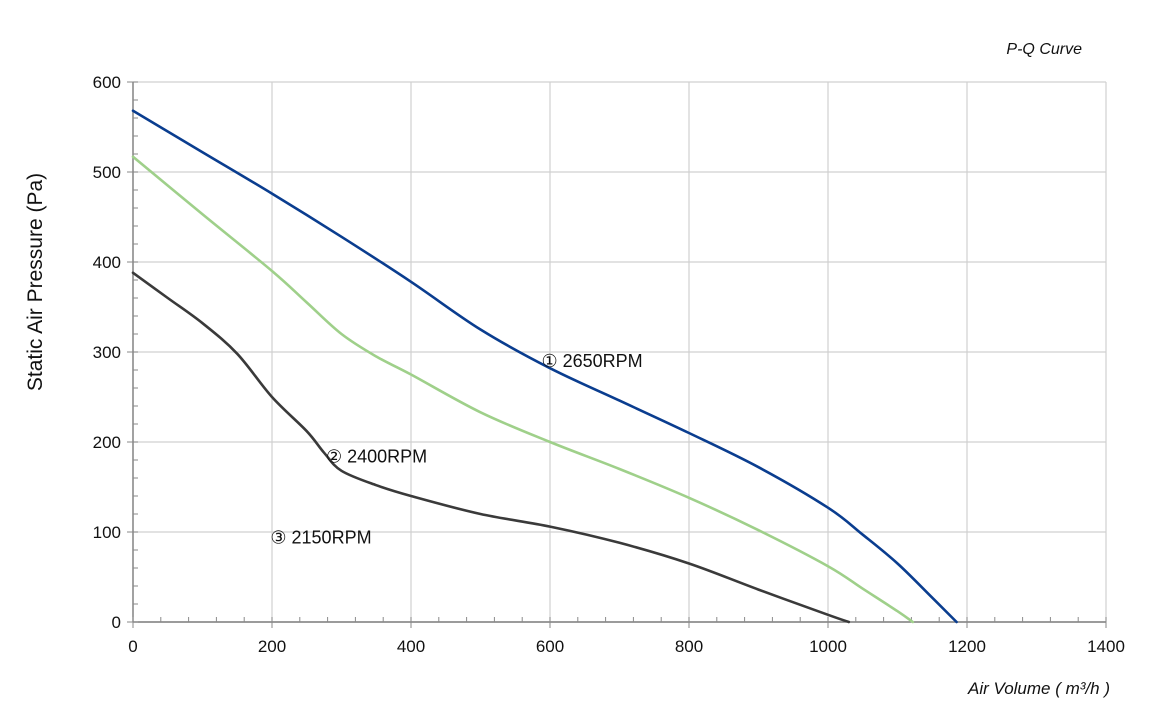  Describe the element at coordinates (107, 262) in the screenshot. I see `y-tick-label: 400` at that location.